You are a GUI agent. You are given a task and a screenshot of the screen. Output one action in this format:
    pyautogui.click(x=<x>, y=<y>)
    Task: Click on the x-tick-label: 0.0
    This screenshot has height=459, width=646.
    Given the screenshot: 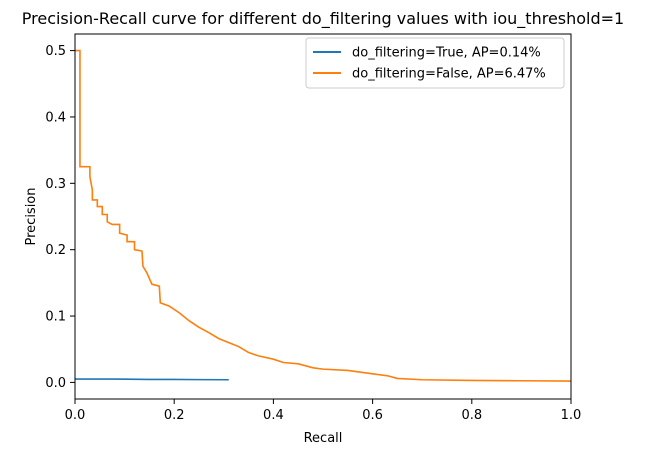 What is the action you would take?
    pyautogui.click(x=75, y=415)
    